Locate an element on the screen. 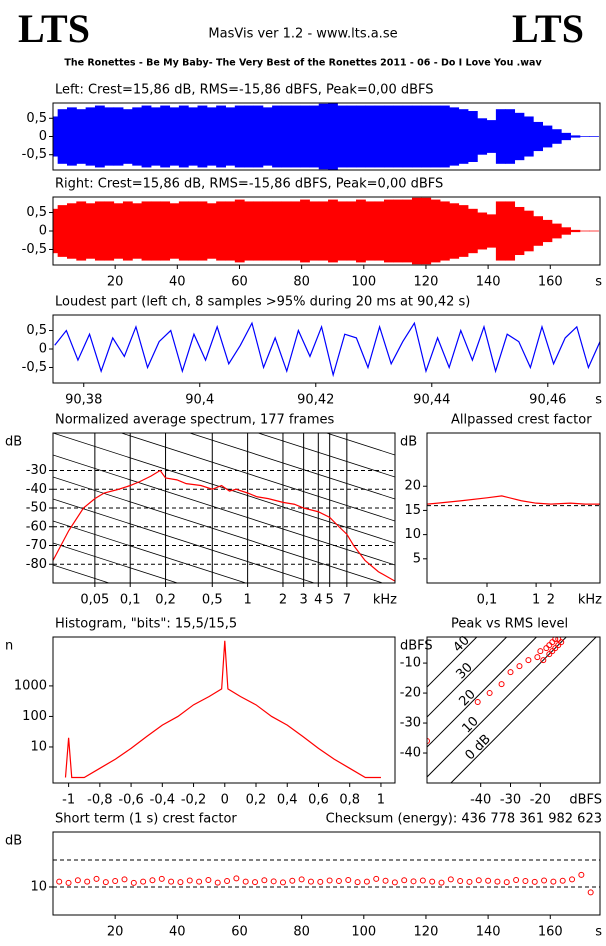 This screenshot has height=946, width=606. x-tick-label: -0,8 is located at coordinates (99, 800).